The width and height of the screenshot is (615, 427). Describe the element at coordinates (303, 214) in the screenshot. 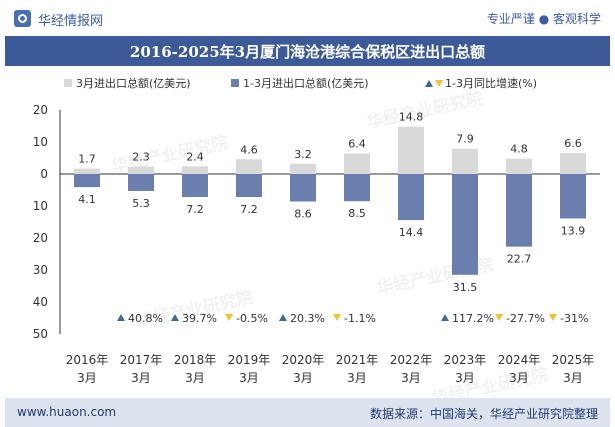

I see `data-label-ytd: 8.6` at that location.